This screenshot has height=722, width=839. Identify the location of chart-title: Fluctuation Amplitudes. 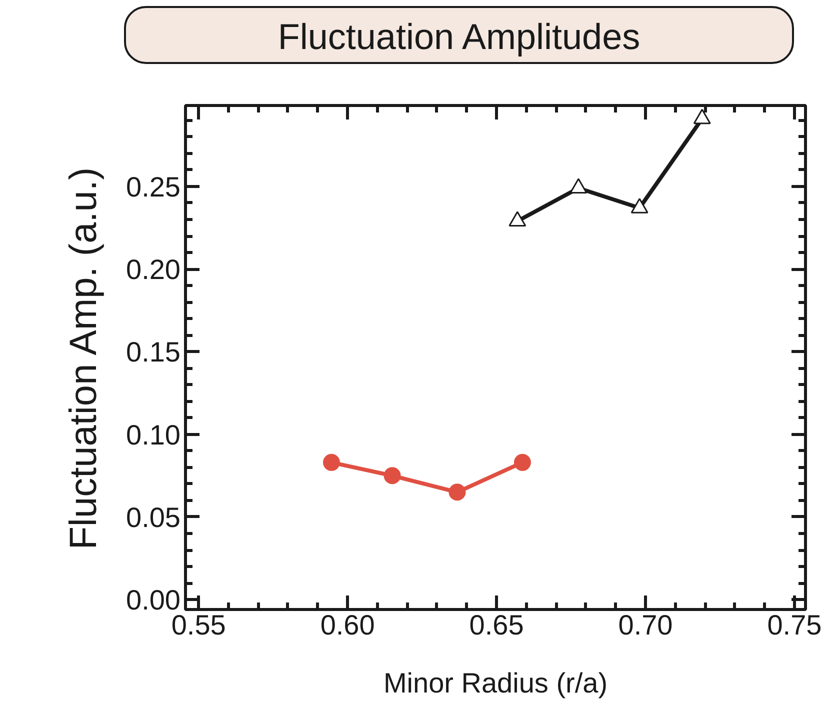
(459, 37).